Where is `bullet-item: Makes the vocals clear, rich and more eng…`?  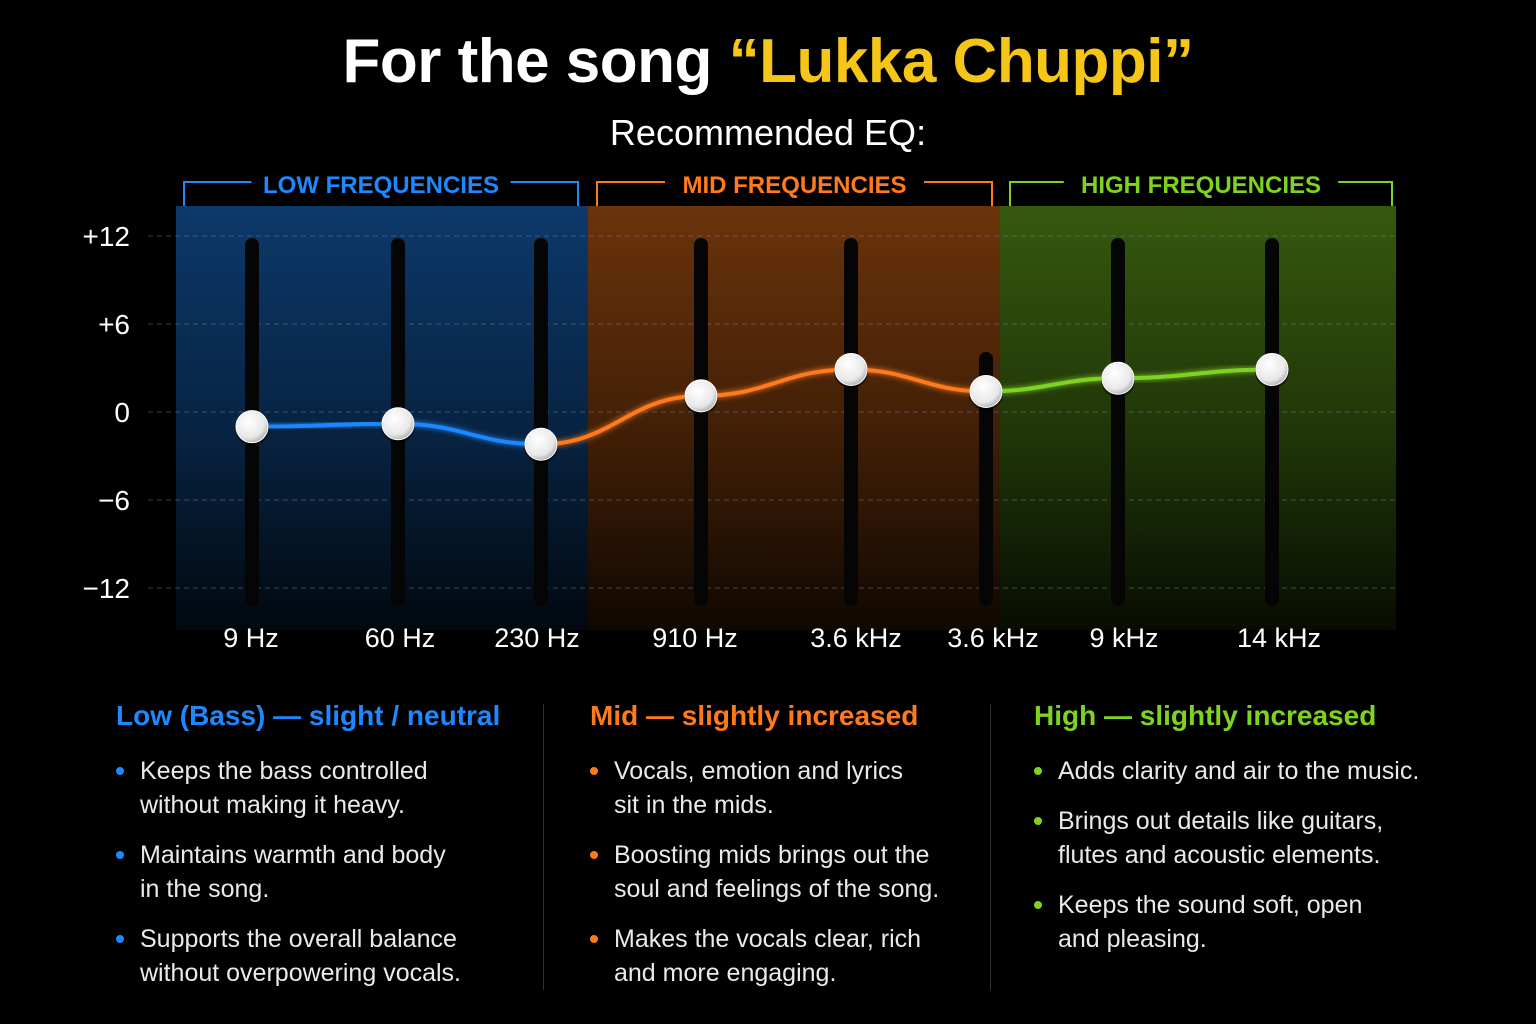
bullet-item: Makes the vocals clear, rich and more eng… is located at coordinates (785, 956).